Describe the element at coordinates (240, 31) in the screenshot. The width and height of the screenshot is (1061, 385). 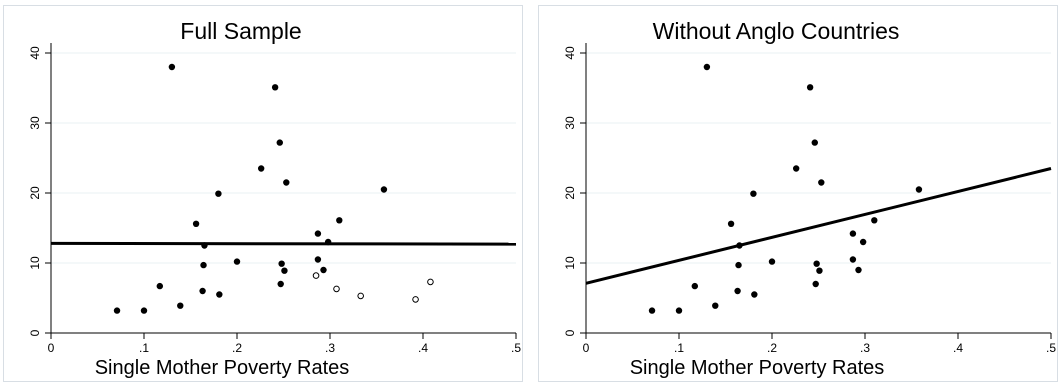
I see `chart-title: Full Sample` at that location.